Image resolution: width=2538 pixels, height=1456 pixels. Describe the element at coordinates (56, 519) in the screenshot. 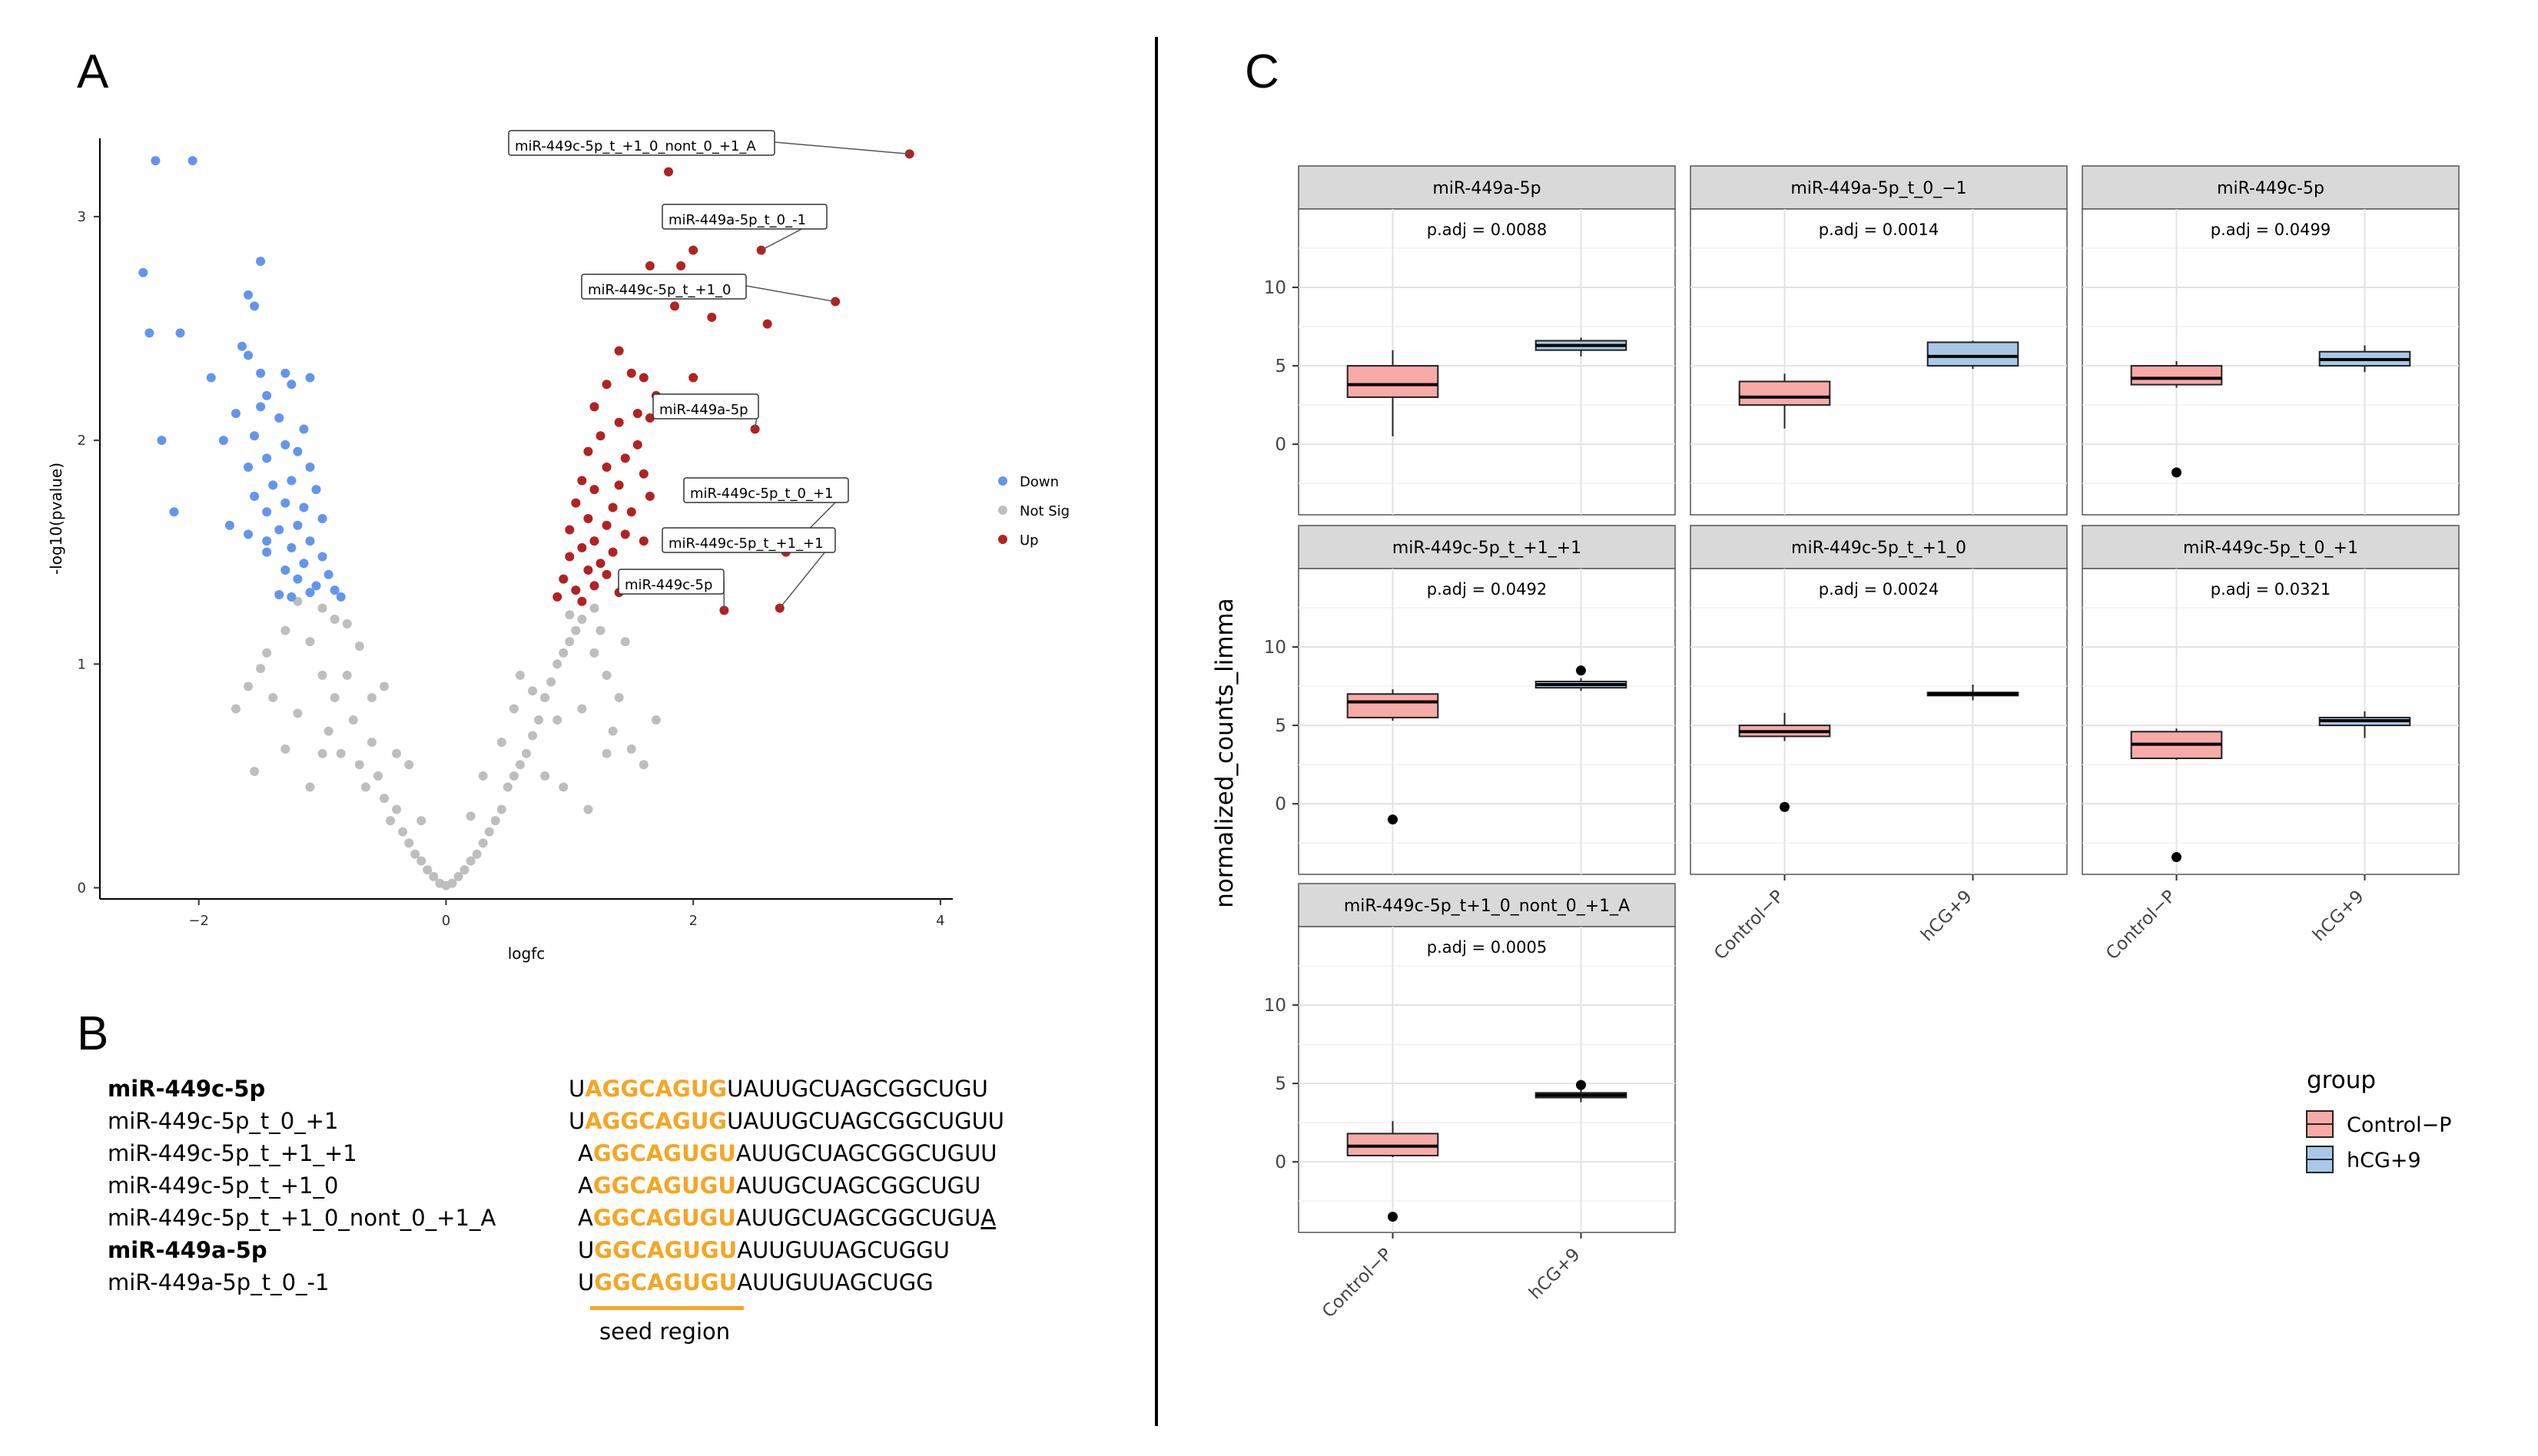

I see `y-axis-title: -log10(pvalue)` at that location.